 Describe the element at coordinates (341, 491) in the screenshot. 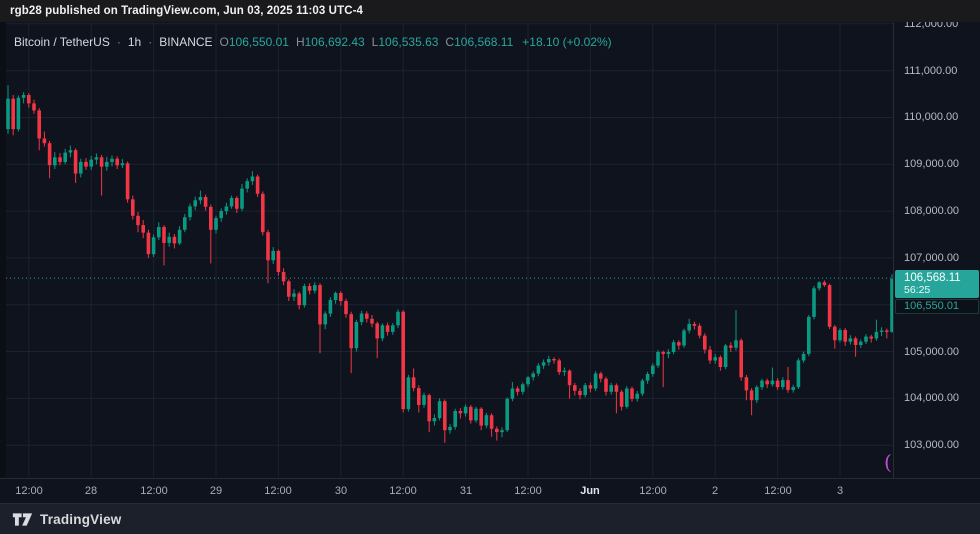

I see `time-axis-label: 30` at that location.